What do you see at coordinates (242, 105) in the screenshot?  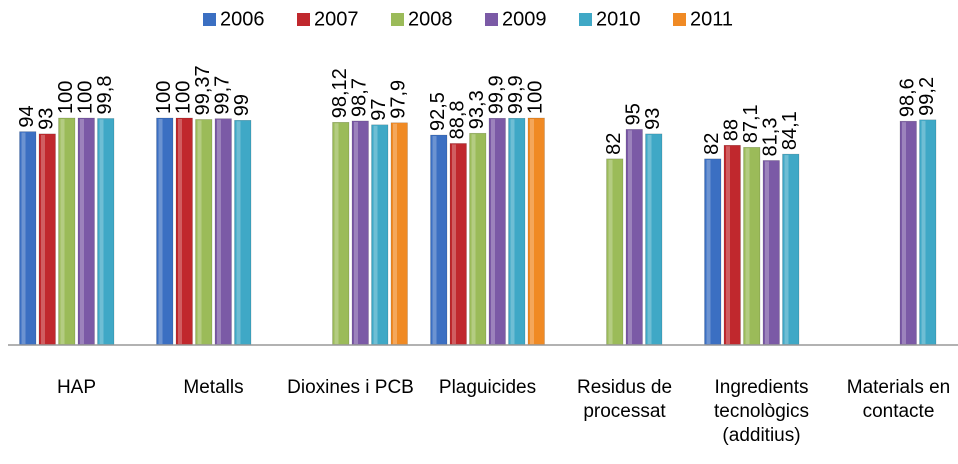 I see `data-label: 99` at bounding box center [242, 105].